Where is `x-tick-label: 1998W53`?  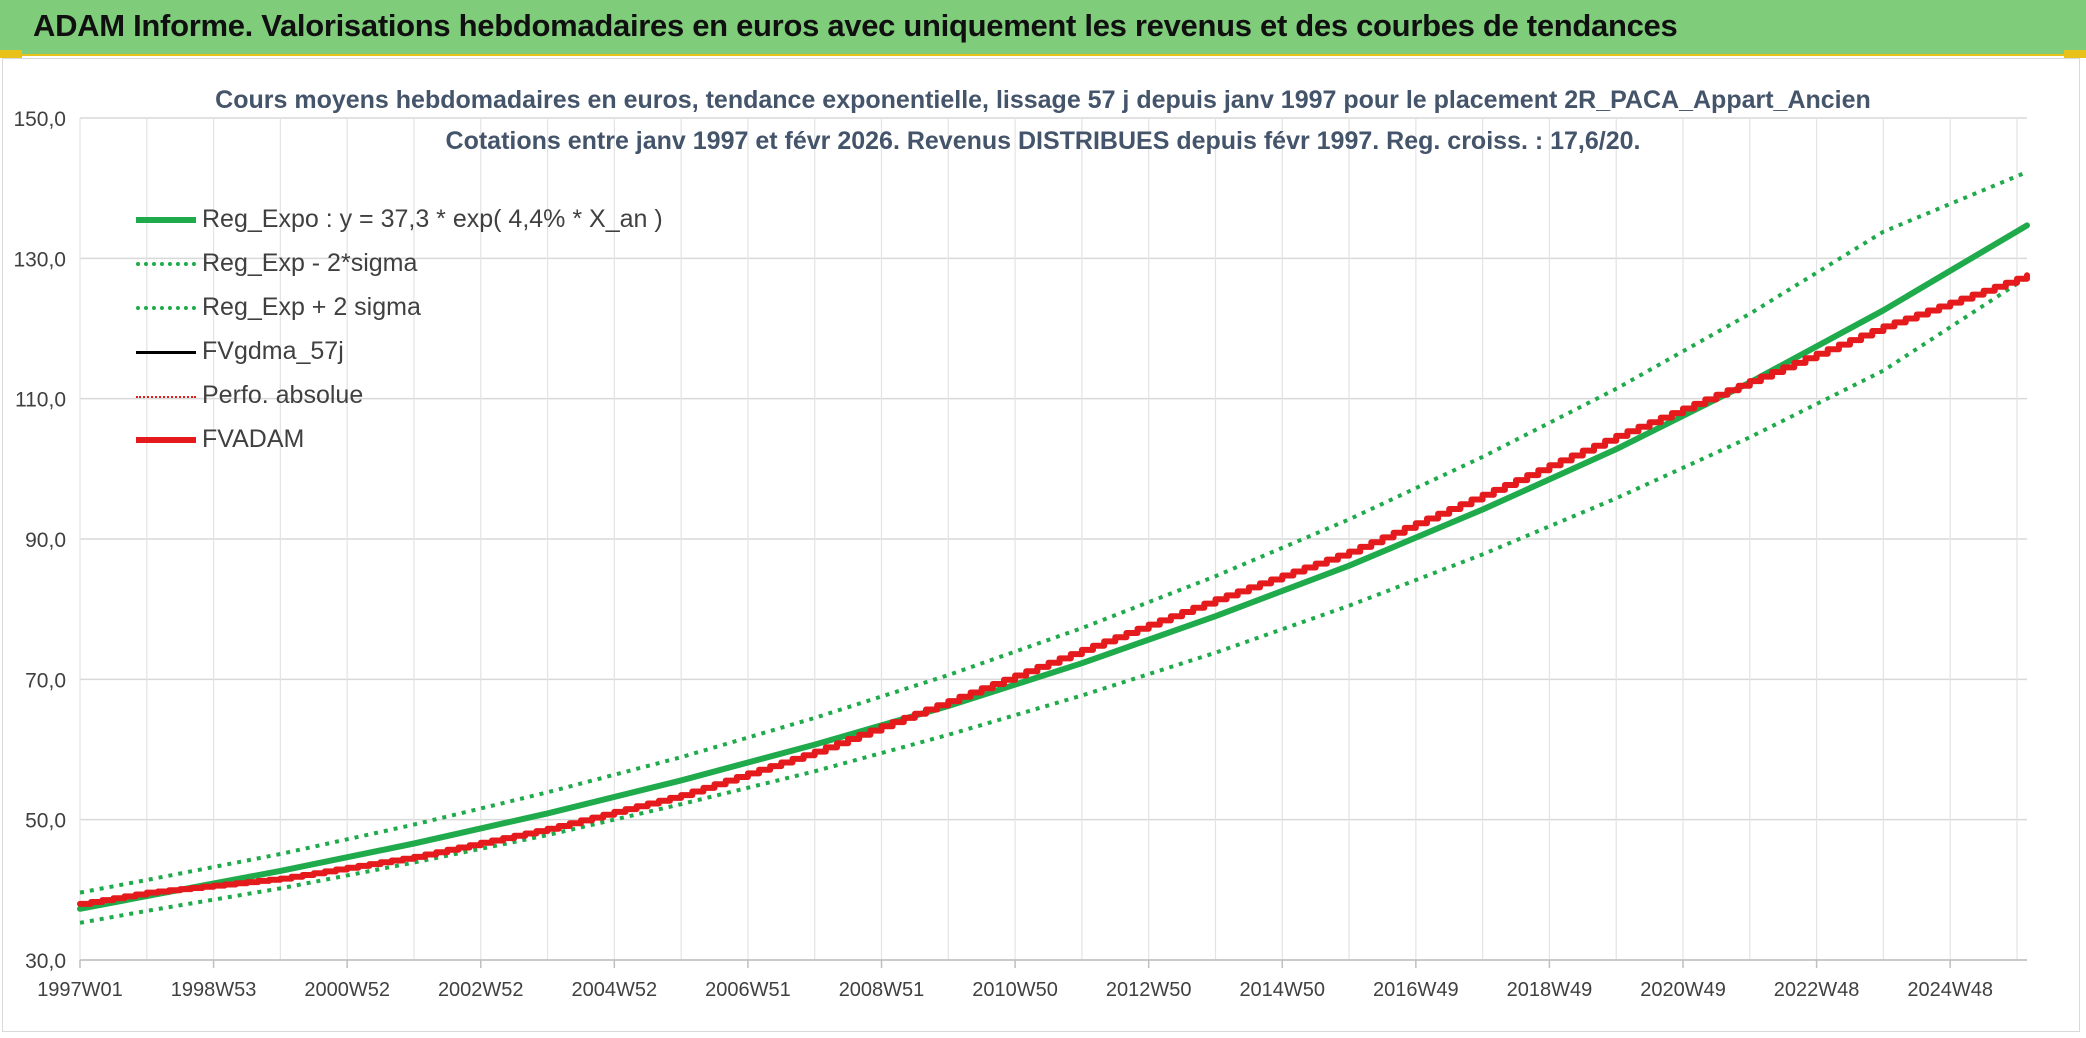 x-tick-label: 1998W53 is located at coordinates (214, 990).